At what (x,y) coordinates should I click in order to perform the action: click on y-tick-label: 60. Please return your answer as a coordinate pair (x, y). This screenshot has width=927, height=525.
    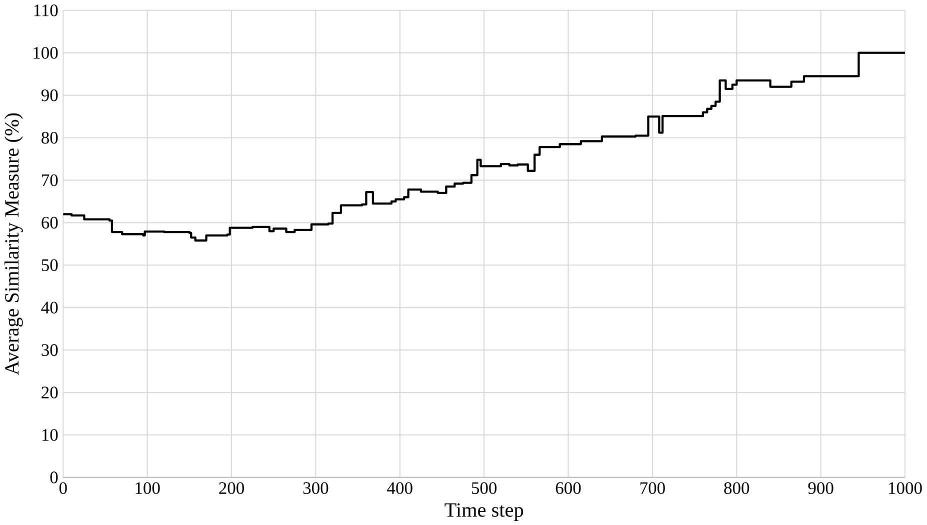
    Looking at the image, I should click on (50, 222).